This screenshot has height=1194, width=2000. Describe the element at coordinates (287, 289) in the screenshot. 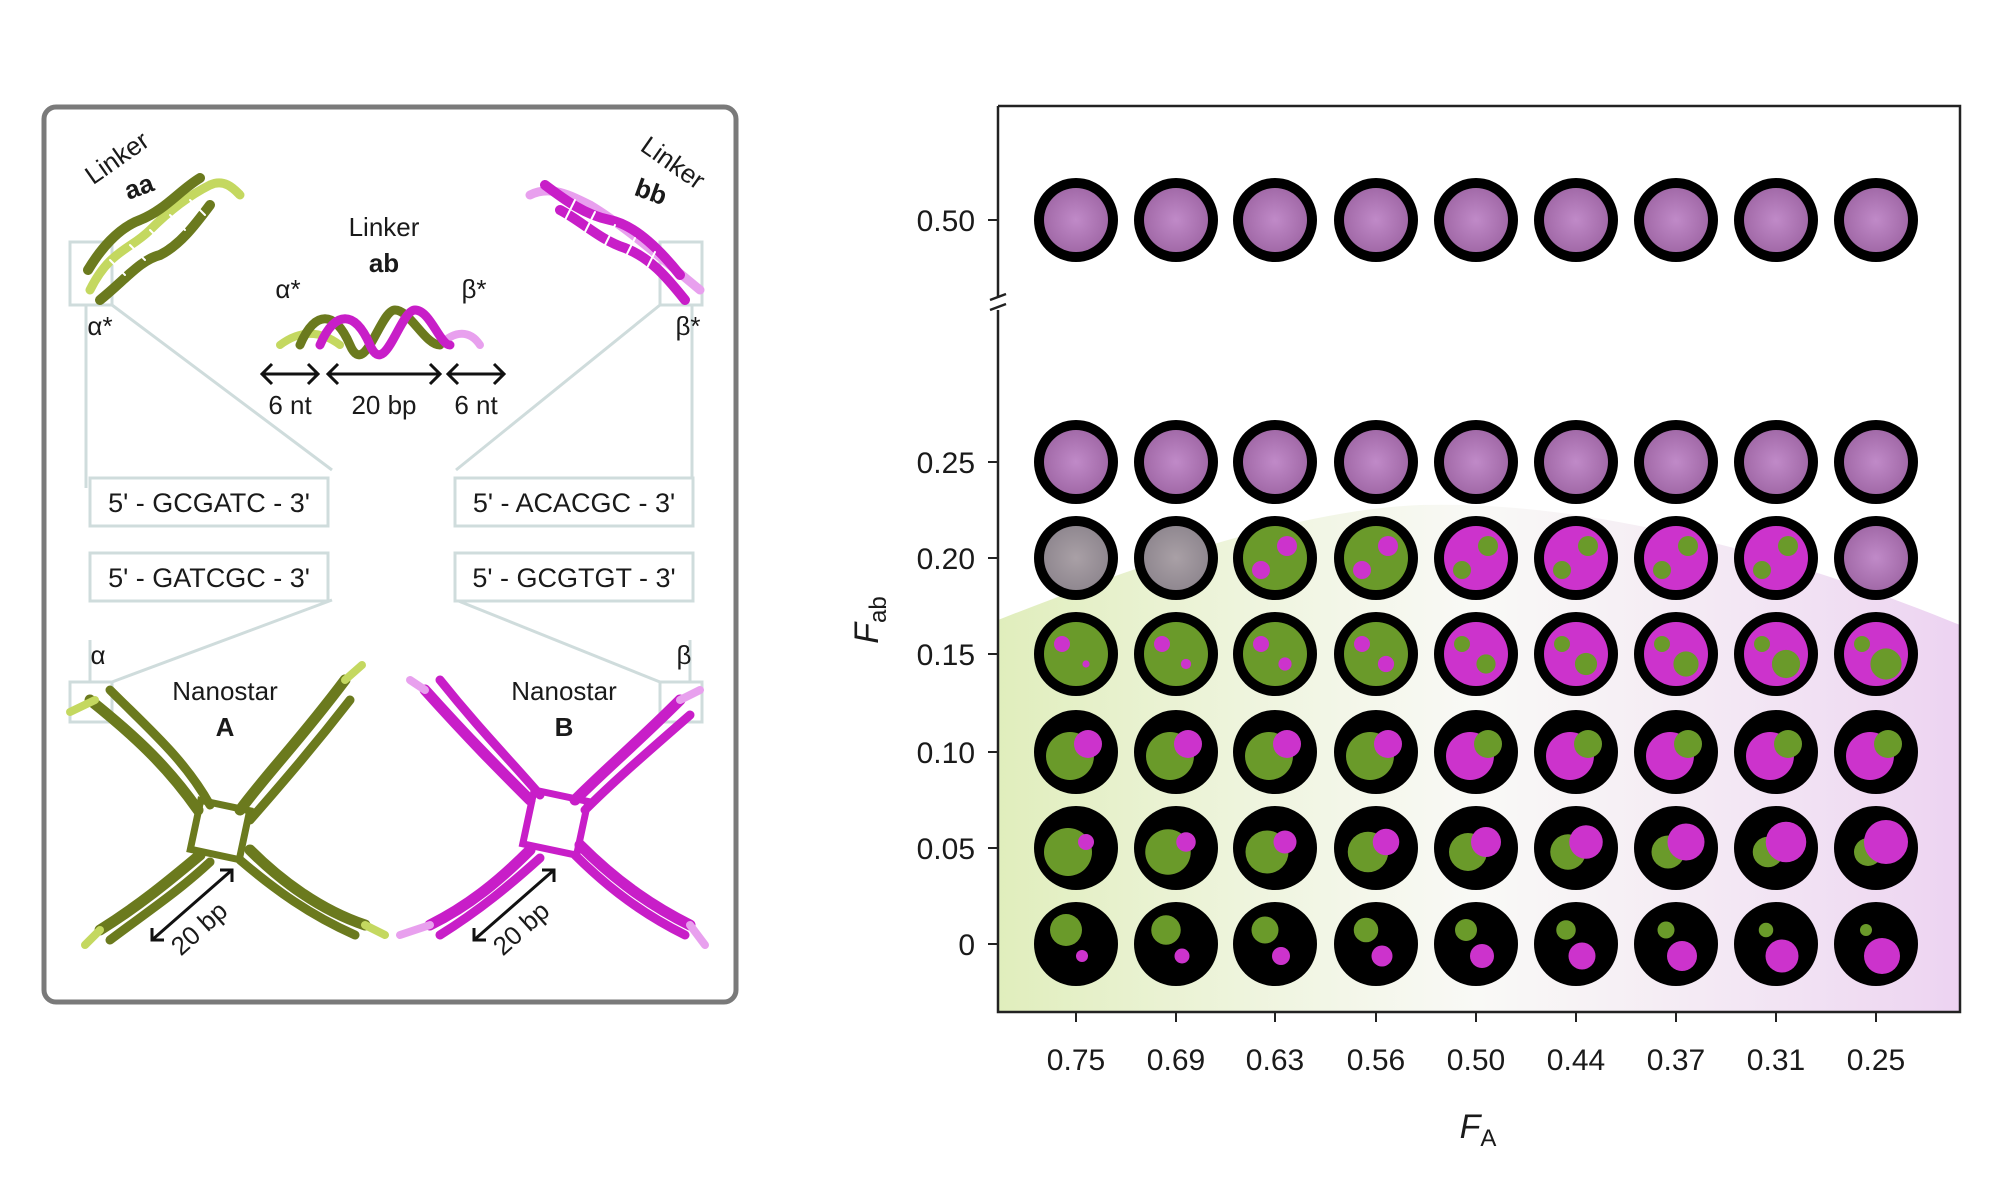

I see `alpha-star-label-center: α*` at that location.